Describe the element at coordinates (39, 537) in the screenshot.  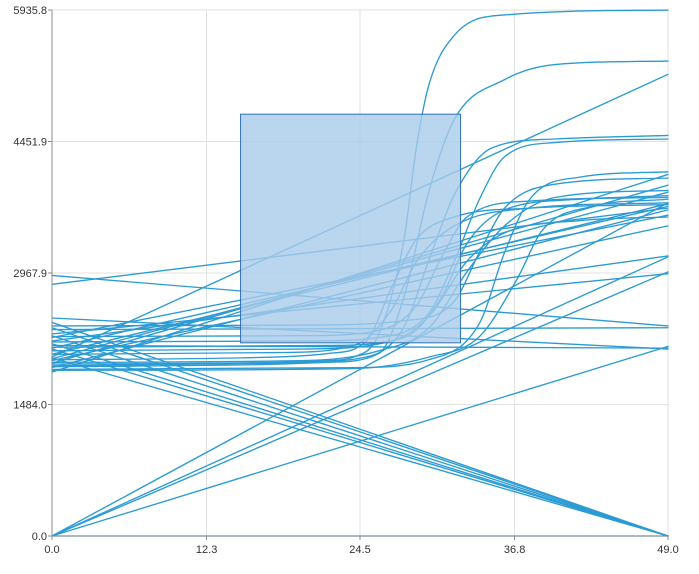
I see `y-tick-label: 0.0` at that location.